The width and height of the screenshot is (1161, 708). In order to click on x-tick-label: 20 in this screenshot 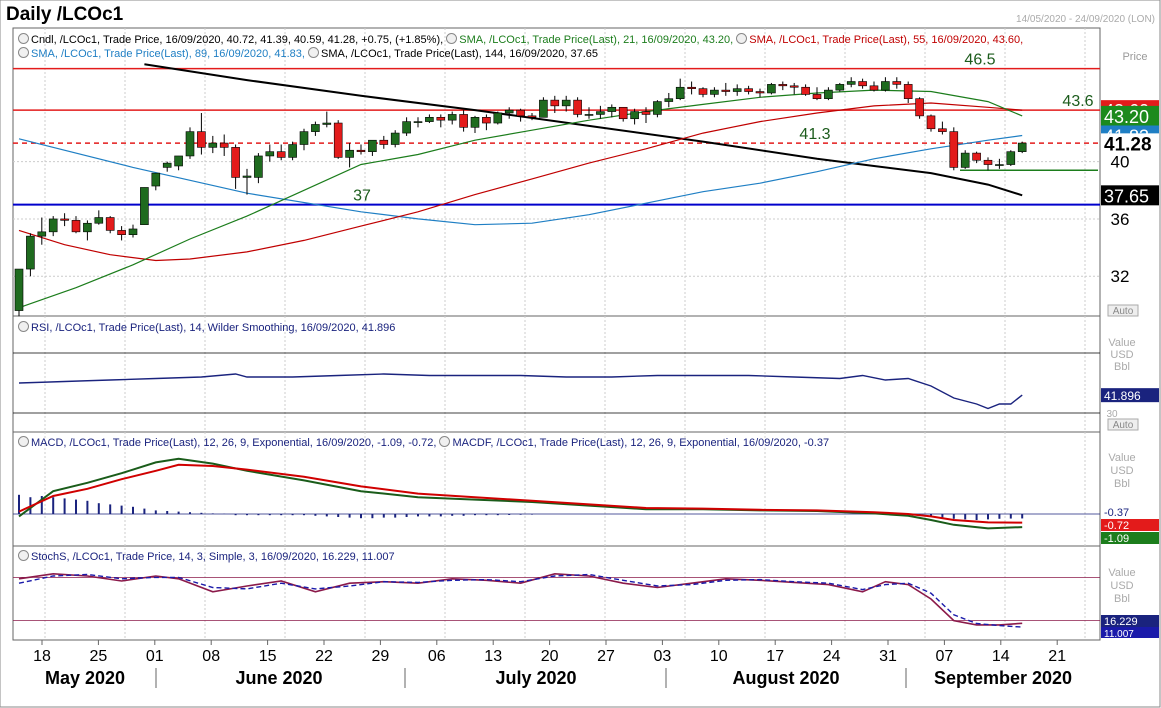, I will do `click(550, 656)`.